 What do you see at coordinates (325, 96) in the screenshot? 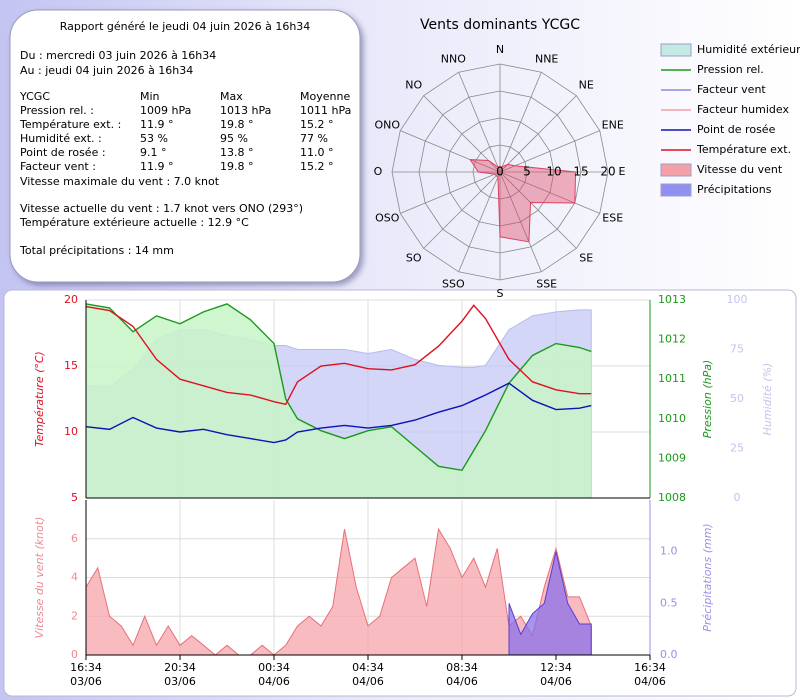
I see `table-header: Moyenne` at bounding box center [325, 96].